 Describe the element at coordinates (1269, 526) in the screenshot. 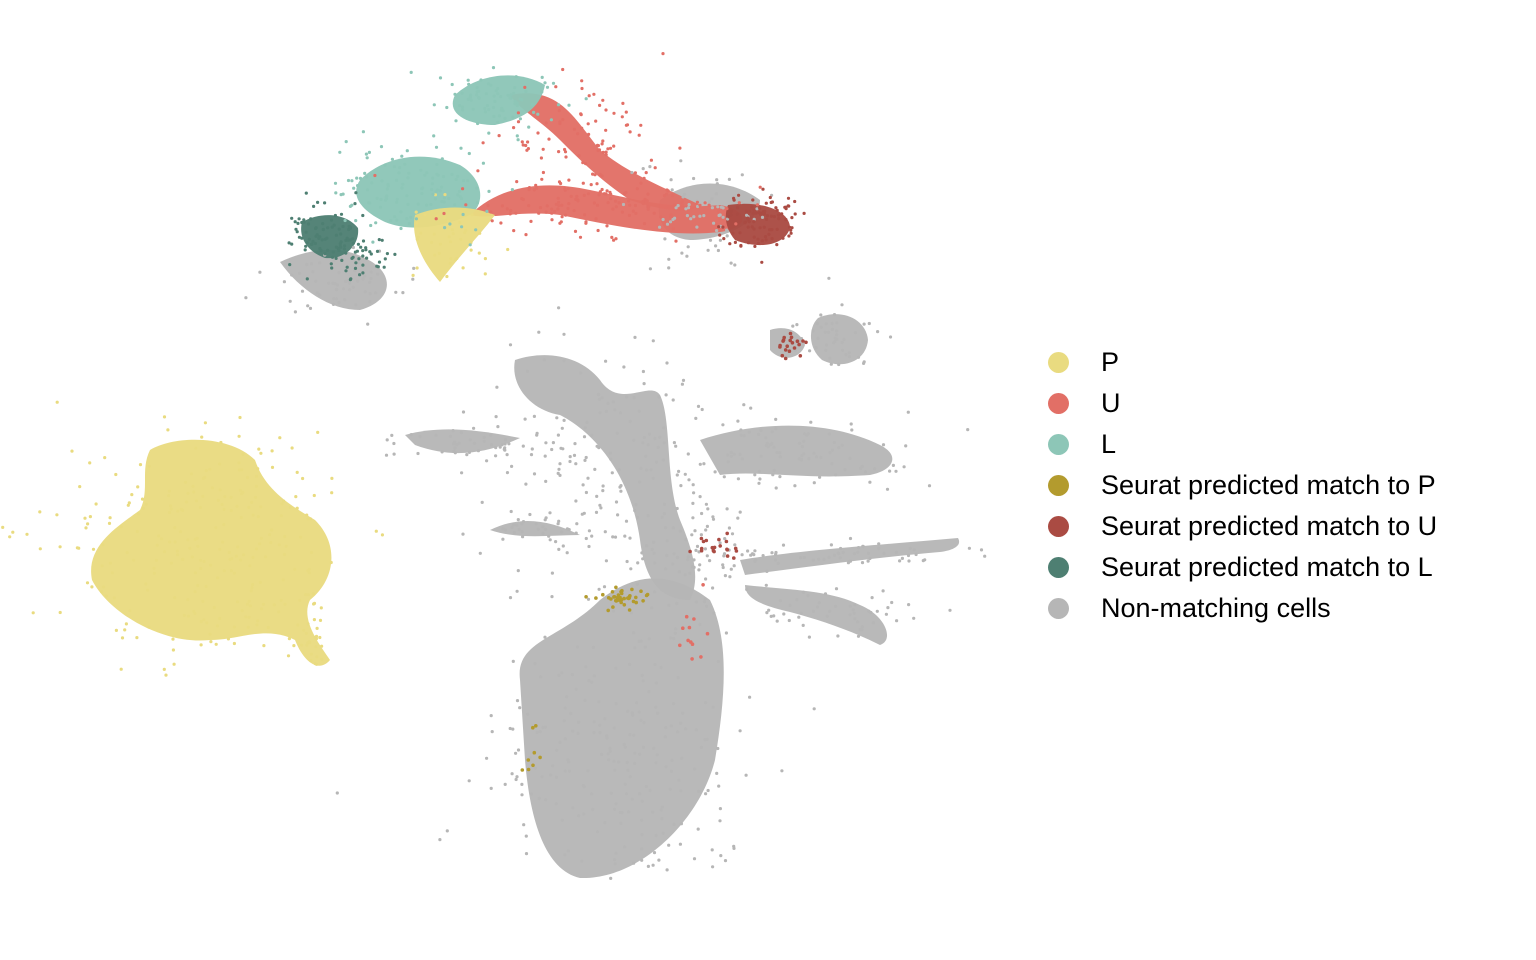

I see `legend-label: Seurat predicted match to U` at that location.